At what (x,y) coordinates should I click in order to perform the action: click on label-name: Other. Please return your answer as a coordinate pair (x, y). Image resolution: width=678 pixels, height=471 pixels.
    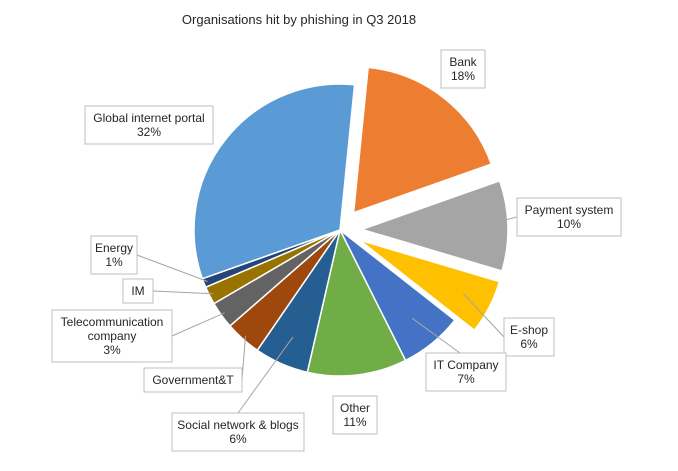
    Looking at the image, I should click on (355, 408).